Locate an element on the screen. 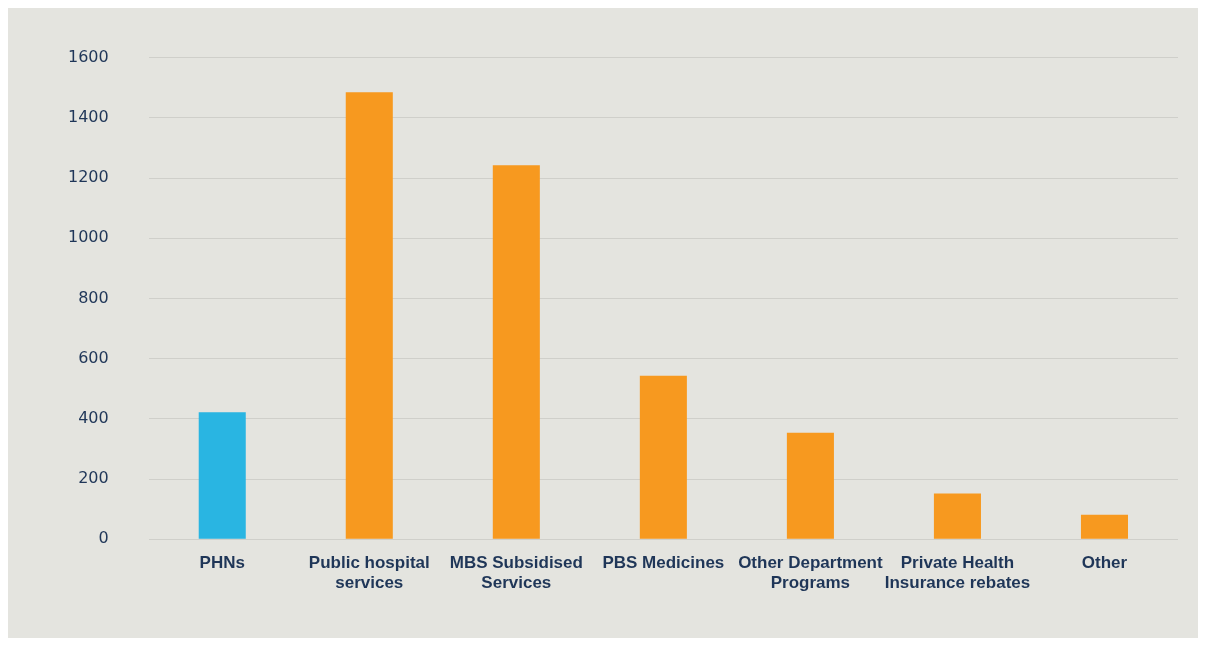  x-tick-label: Public hospital services is located at coordinates (369, 573).